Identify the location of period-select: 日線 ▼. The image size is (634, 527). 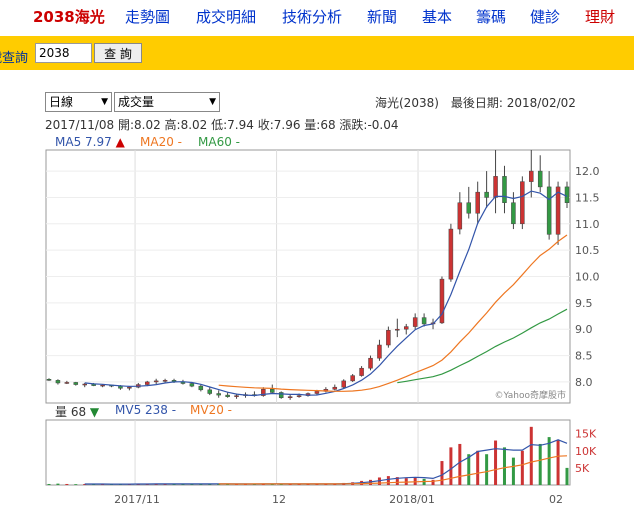
(78, 102).